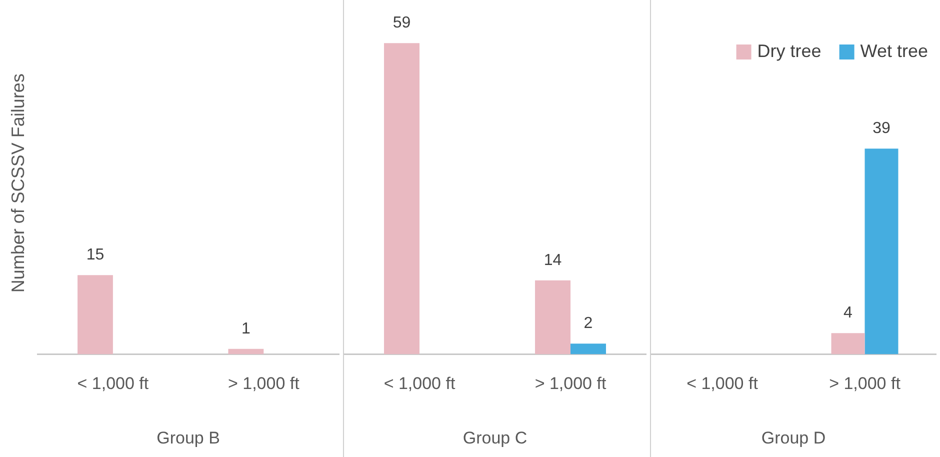 The image size is (940, 457). What do you see at coordinates (881, 128) in the screenshot?
I see `data-label: 39` at bounding box center [881, 128].